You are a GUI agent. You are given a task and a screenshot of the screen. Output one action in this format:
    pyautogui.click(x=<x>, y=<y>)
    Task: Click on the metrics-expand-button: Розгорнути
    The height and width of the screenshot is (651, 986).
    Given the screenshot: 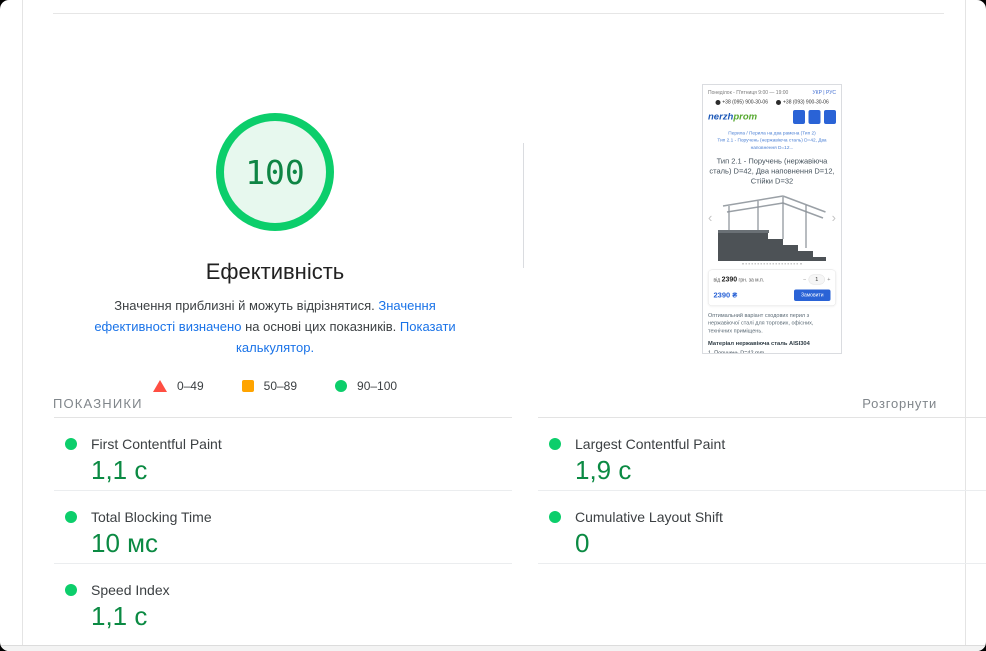 What is the action you would take?
    pyautogui.click(x=899, y=403)
    